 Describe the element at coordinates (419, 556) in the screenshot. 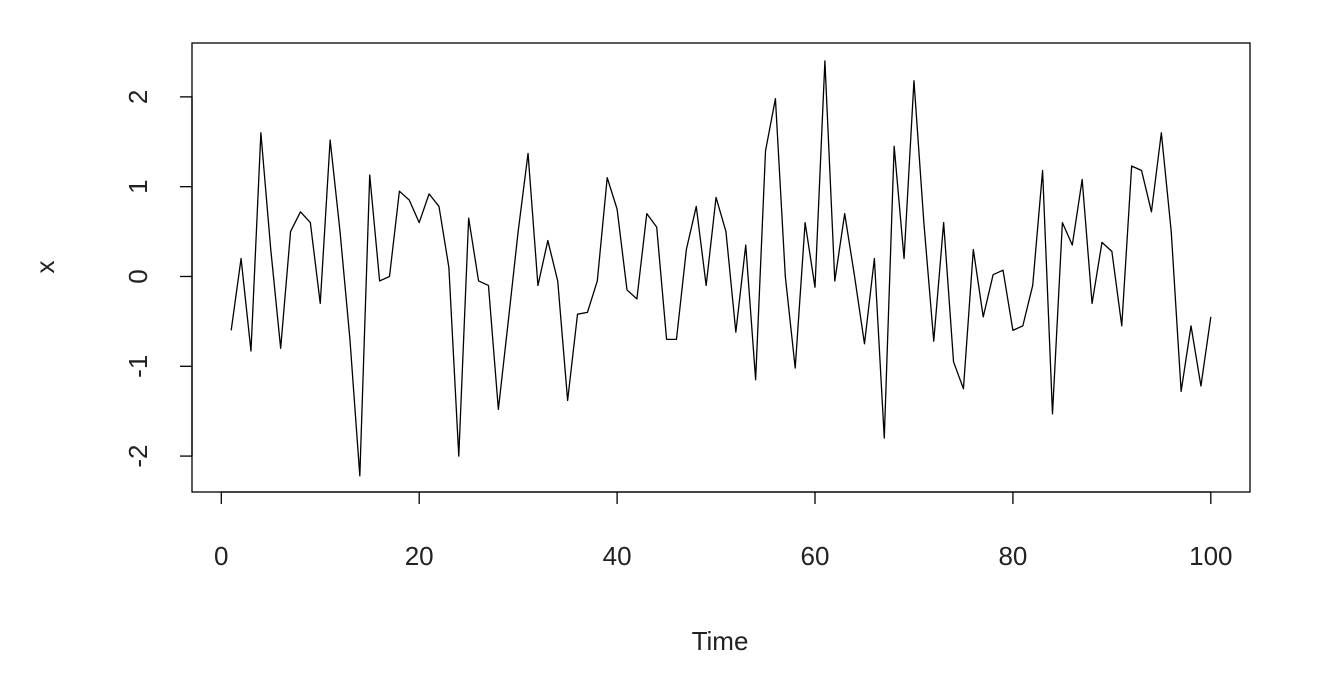

I see `x-tick-label: 20` at that location.